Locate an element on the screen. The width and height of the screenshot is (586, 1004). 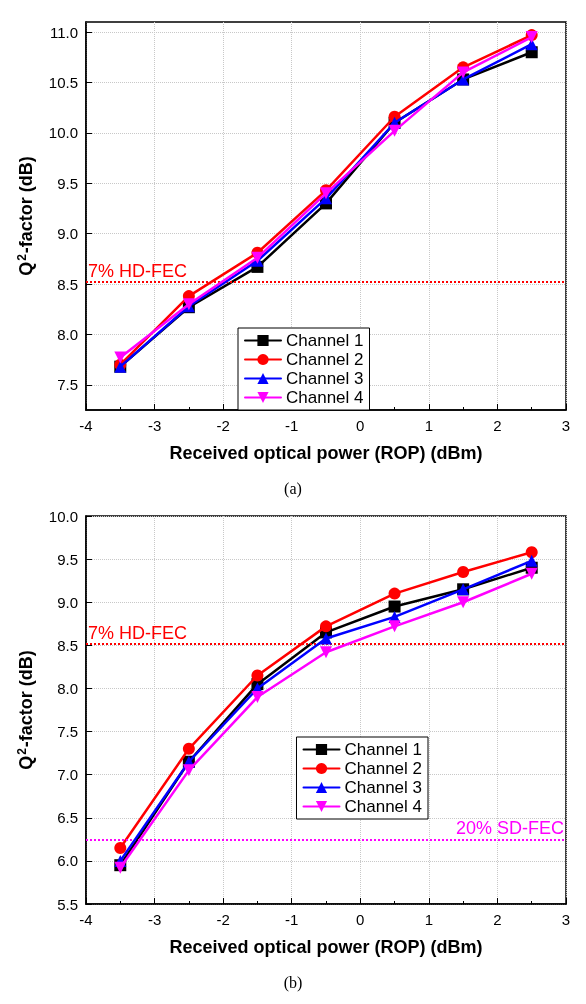
y-tick-label: 10.5 is located at coordinates (63, 82).